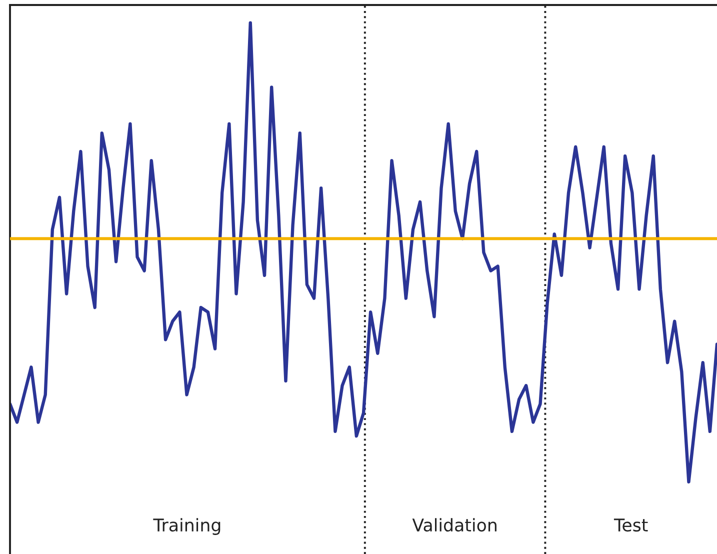 This screenshot has height=554, width=717. Describe the element at coordinates (454, 525) in the screenshot. I see `text: Validation` at that location.